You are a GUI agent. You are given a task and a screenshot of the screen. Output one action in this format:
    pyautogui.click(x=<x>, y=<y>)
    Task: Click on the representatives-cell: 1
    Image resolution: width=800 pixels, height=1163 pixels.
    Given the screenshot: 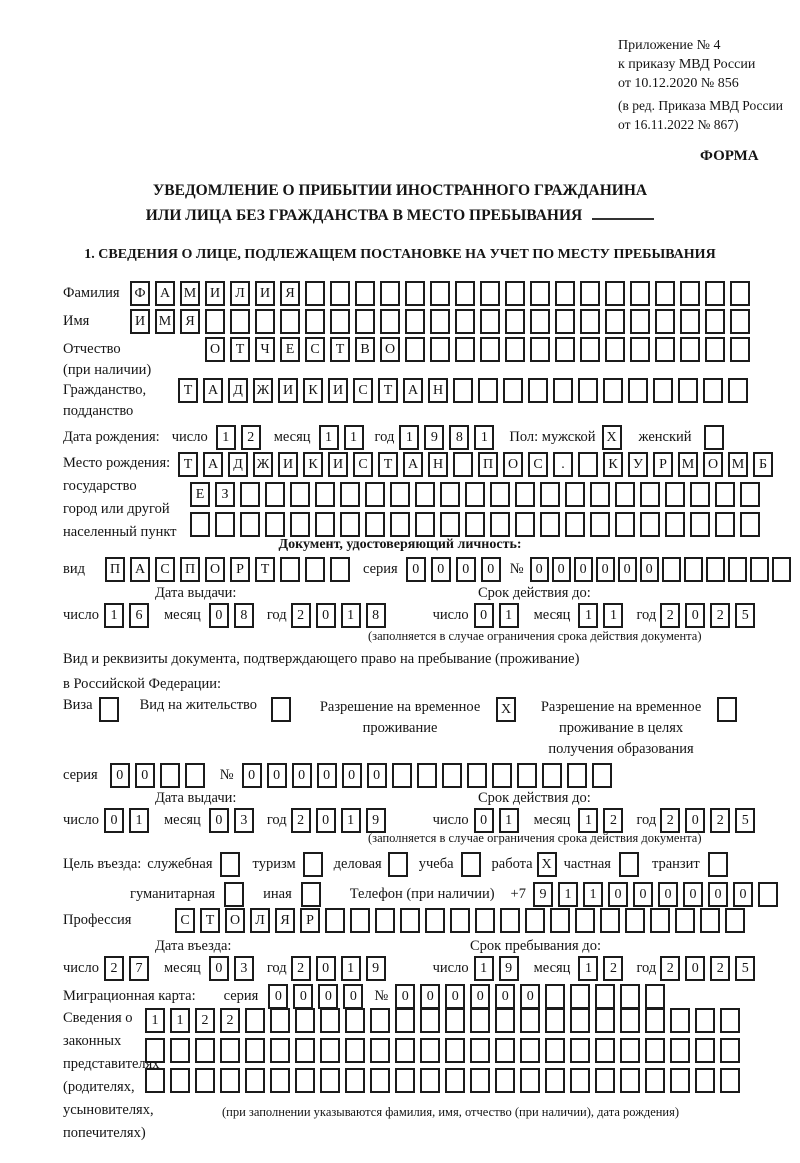 What is the action you would take?
    pyautogui.click(x=180, y=1020)
    